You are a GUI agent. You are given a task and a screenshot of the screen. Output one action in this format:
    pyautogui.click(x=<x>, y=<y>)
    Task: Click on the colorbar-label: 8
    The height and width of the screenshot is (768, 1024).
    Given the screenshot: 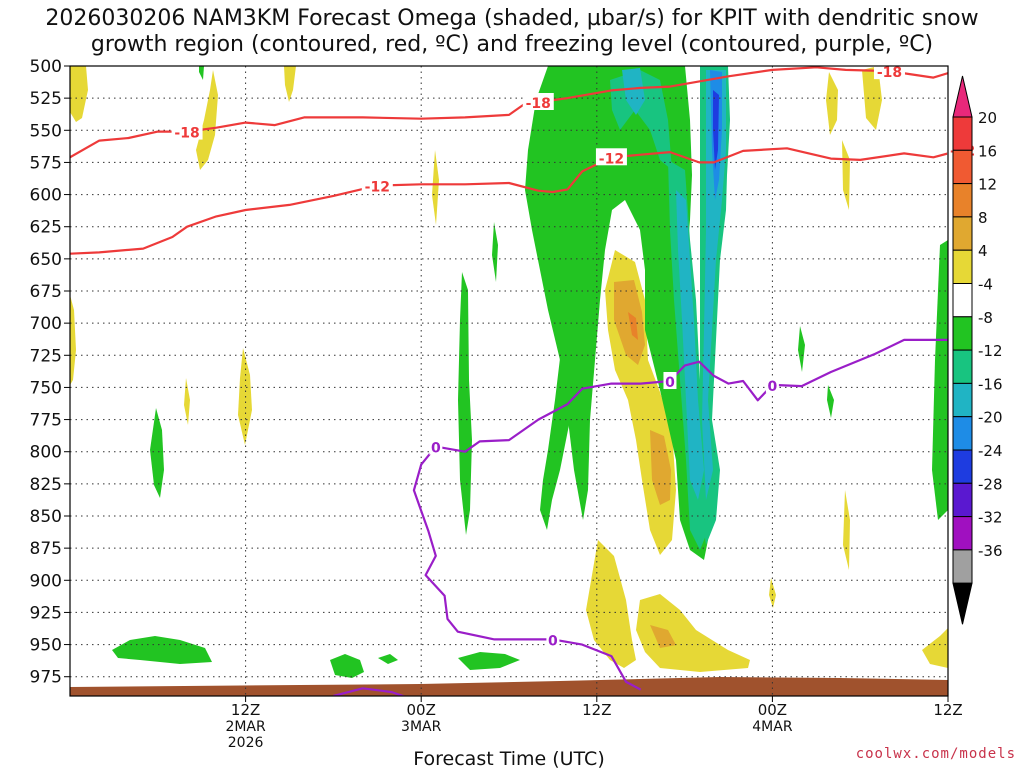 What is the action you would take?
    pyautogui.click(x=983, y=218)
    